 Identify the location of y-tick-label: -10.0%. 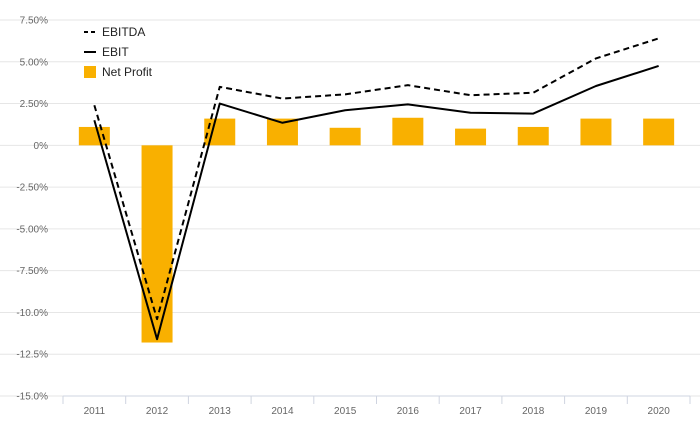
(32, 313).